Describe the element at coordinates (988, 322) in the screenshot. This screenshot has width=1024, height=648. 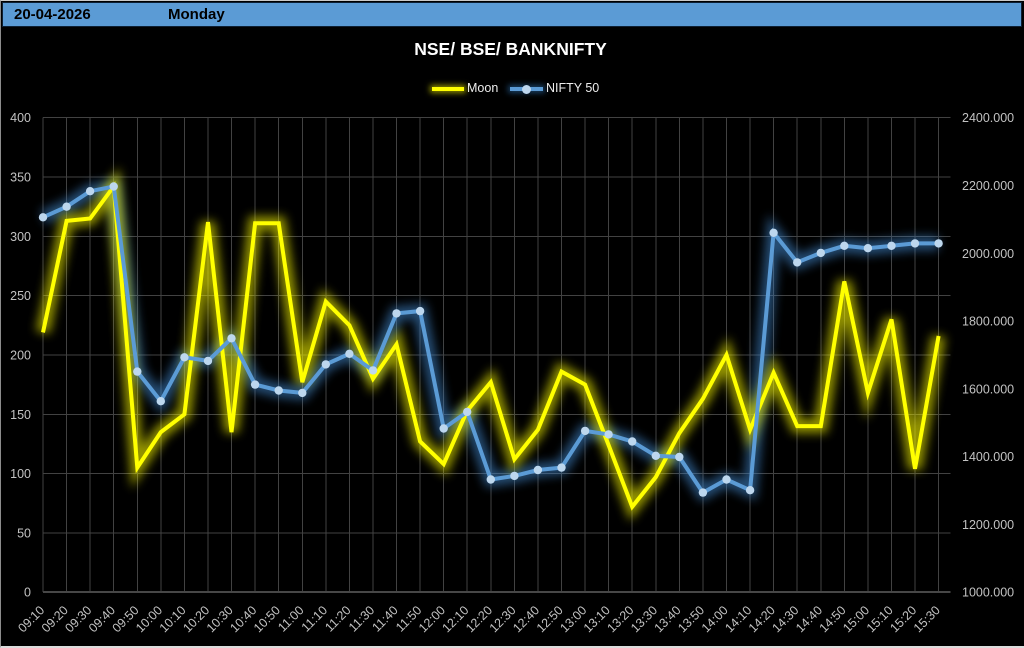
I see `svg-text: 1800.000` at that location.